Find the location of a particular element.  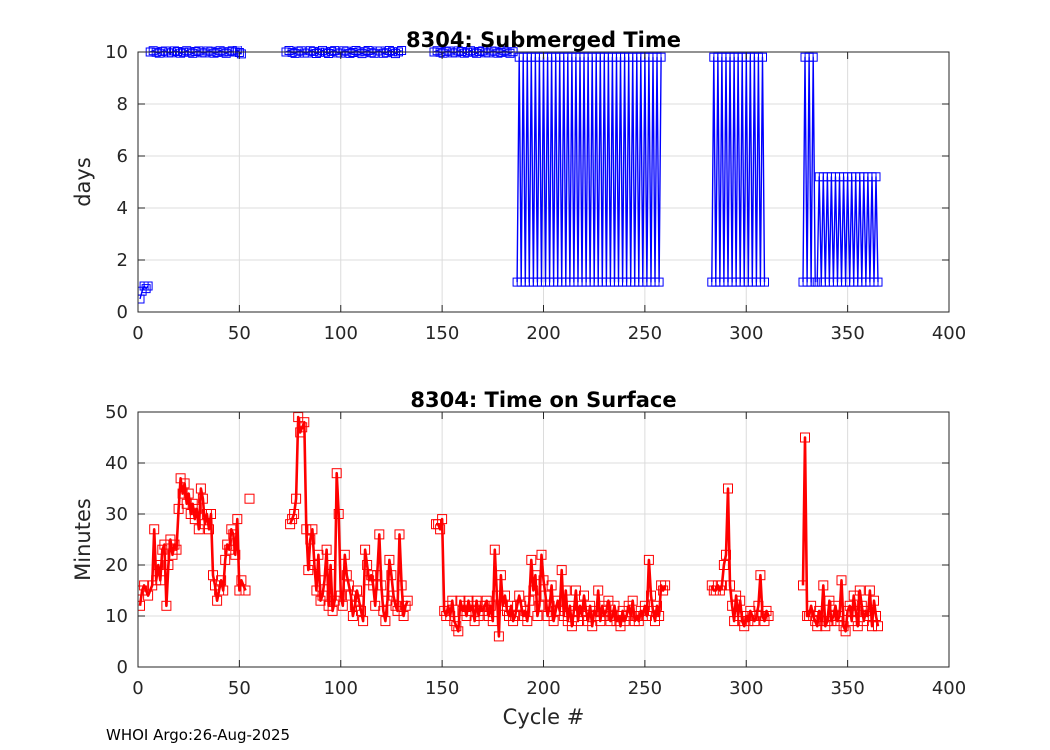

time-on-surface-ylabel: Minutes is located at coordinates (83, 539).